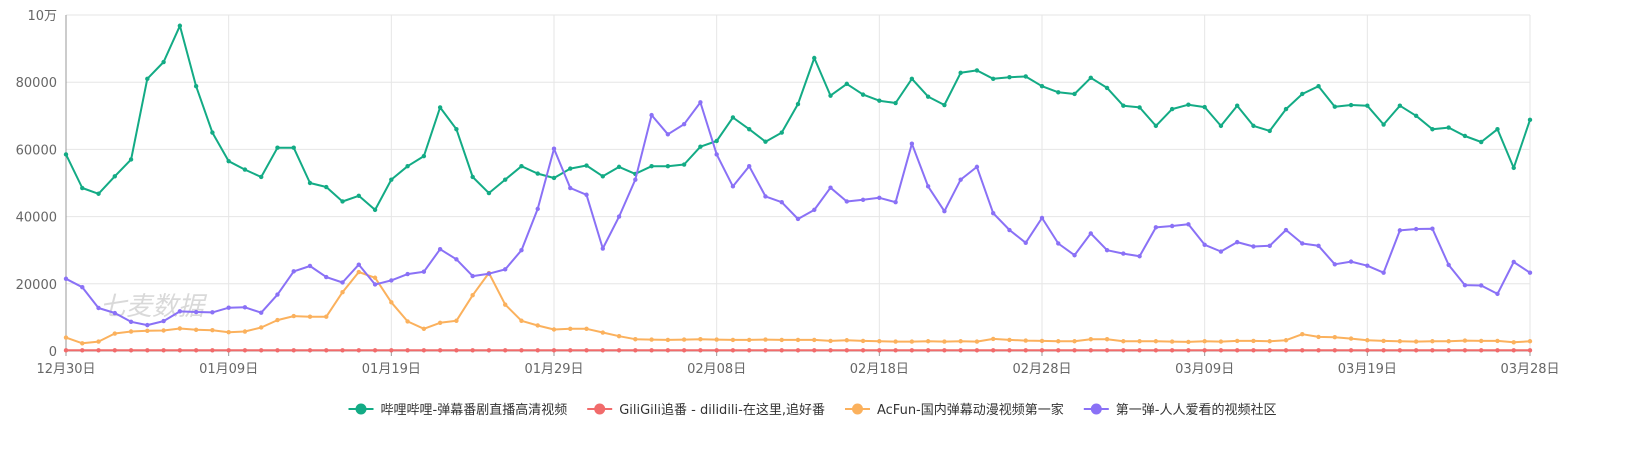 This screenshot has width=1625, height=451. What do you see at coordinates (458, 410) in the screenshot?
I see `legend-item-0: 哔哩哔哩-弹幕番剧直播高清视频` at bounding box center [458, 410].